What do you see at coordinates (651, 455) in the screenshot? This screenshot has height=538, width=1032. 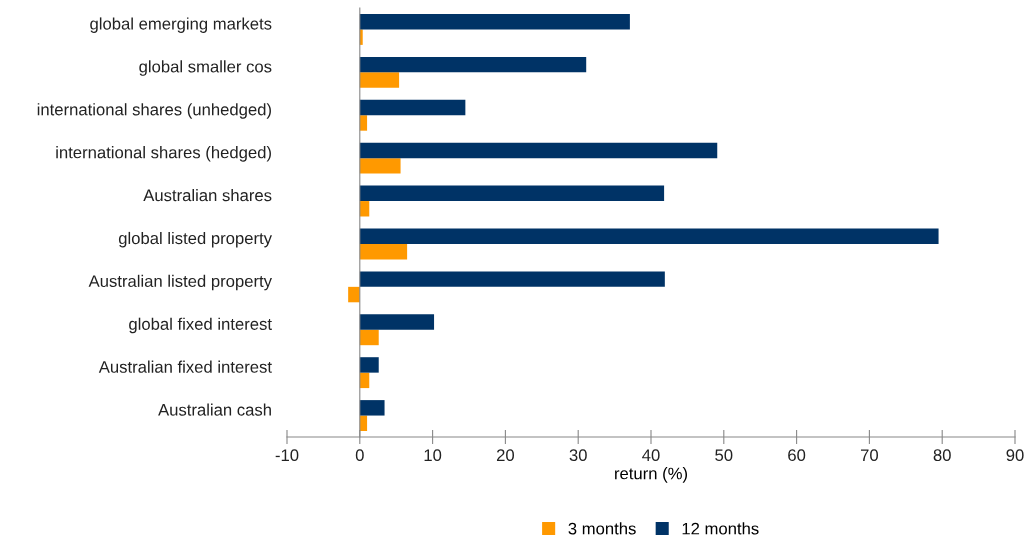 I see `x-tick-label: 40` at bounding box center [651, 455].